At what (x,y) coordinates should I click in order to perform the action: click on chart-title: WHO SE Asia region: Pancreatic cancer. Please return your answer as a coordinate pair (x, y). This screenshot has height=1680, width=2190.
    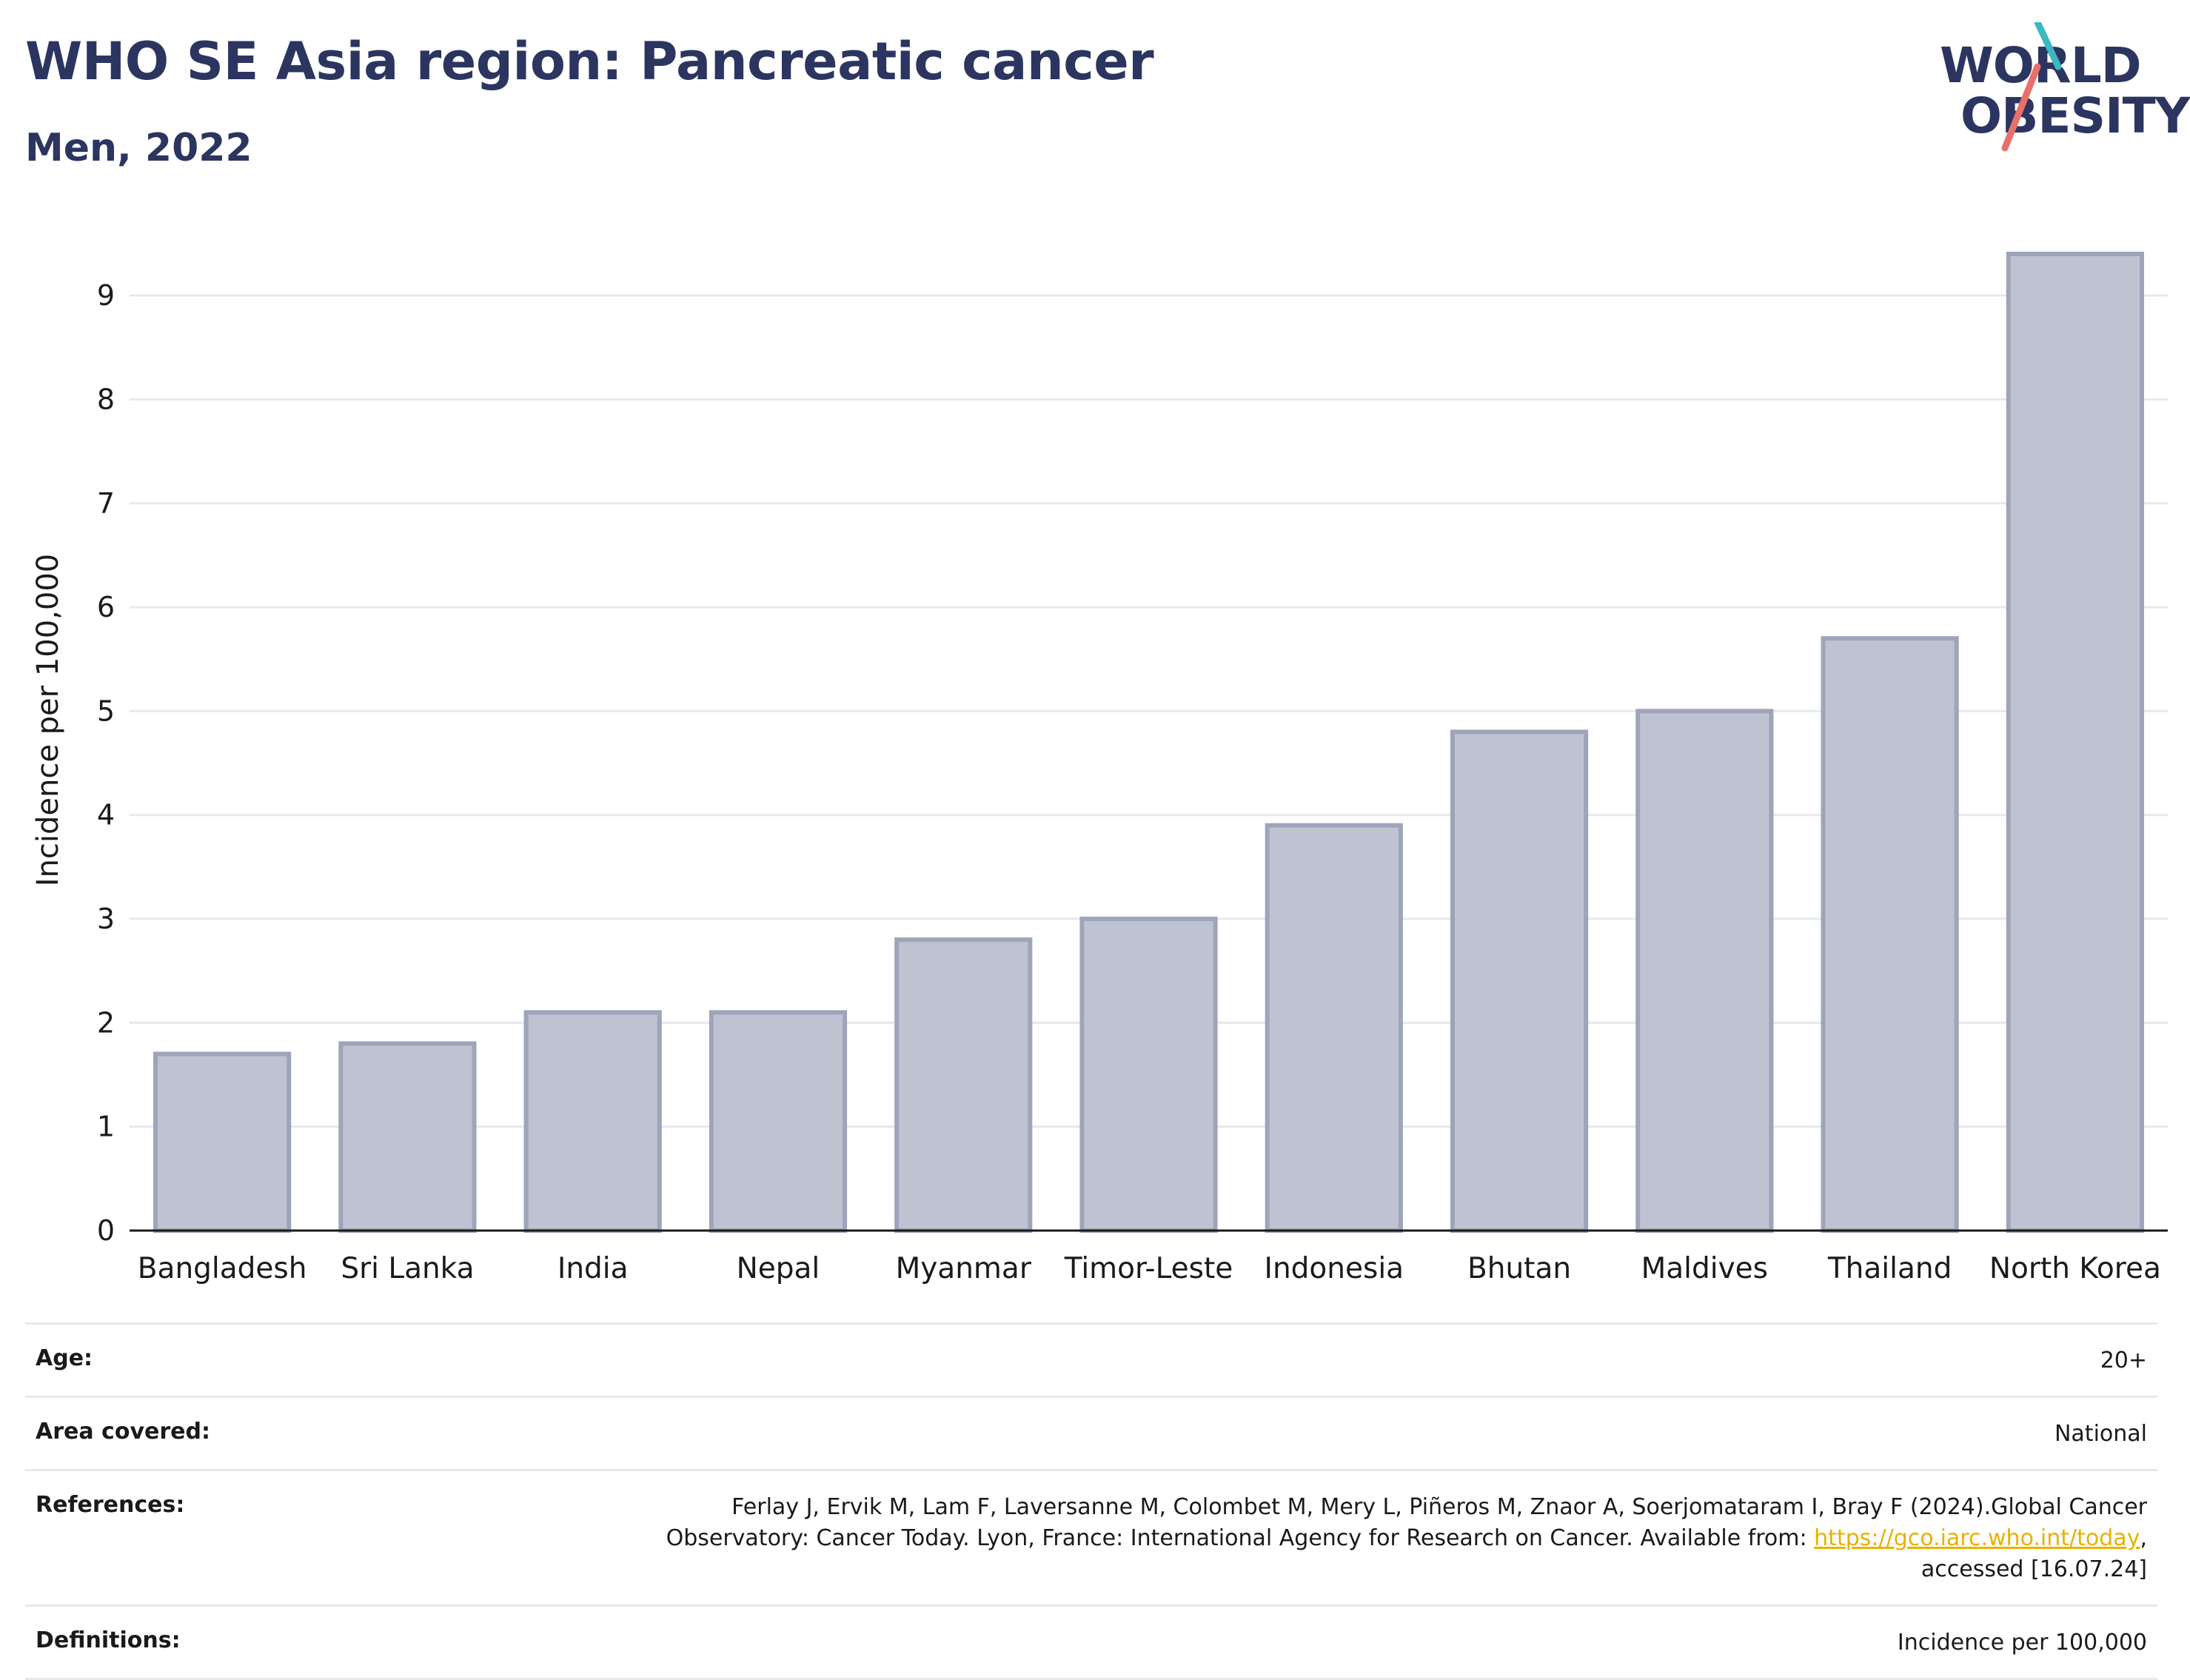
    Looking at the image, I should click on (589, 61).